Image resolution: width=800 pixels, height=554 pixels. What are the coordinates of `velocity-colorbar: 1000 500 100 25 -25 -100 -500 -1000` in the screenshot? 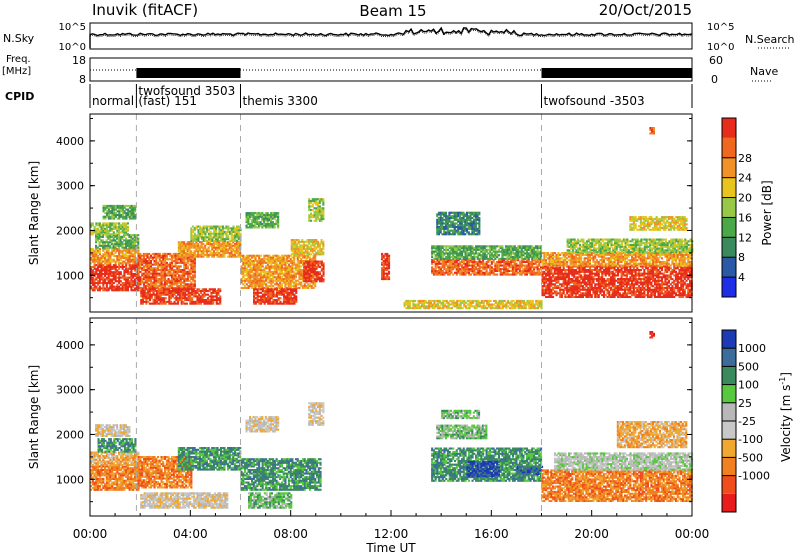 It's located at (745, 421).